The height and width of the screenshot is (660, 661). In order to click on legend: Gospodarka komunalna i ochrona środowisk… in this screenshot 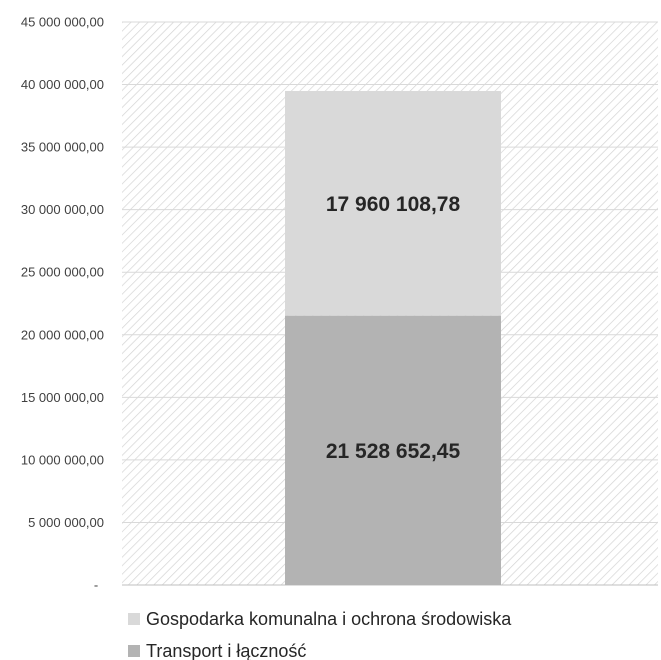, I will do `click(320, 634)`.